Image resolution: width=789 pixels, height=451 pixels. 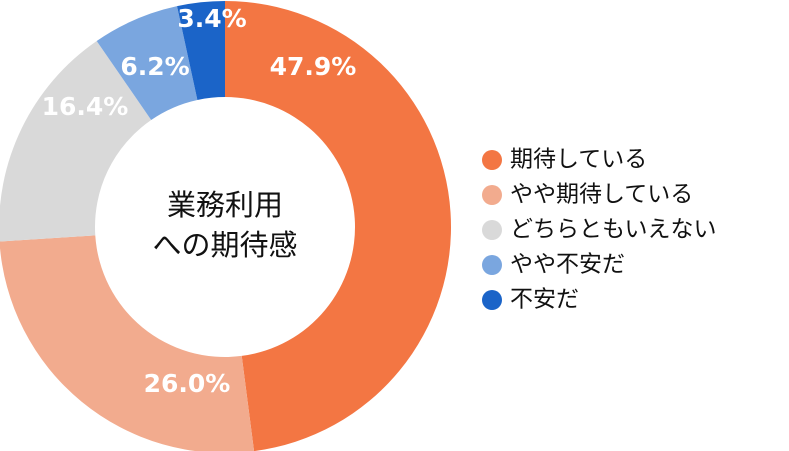 What do you see at coordinates (224, 245) in the screenshot?
I see `center-title: への期待感` at bounding box center [224, 245].